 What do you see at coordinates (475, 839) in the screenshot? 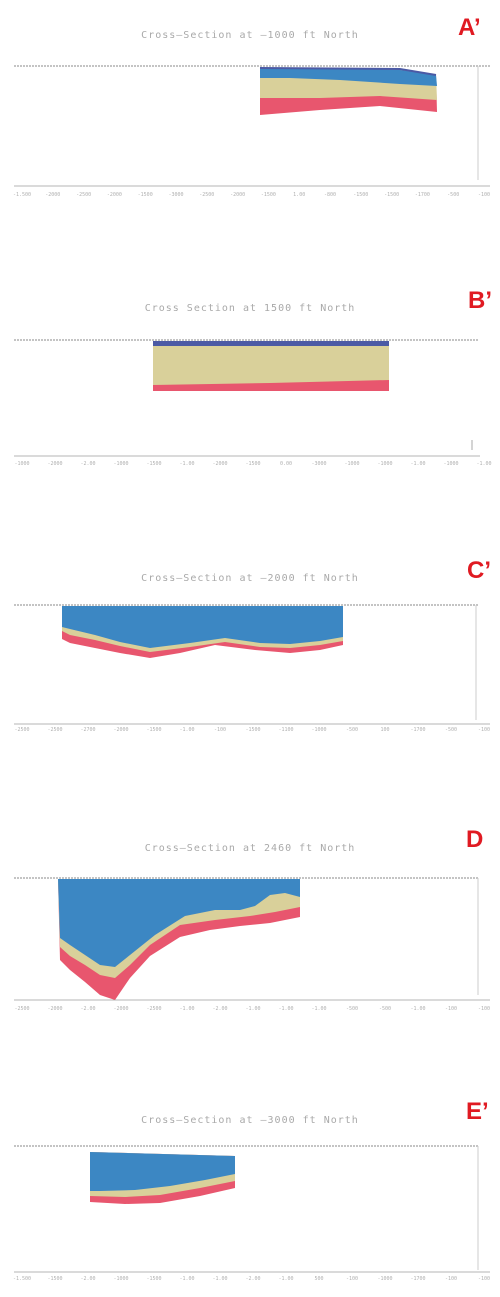
I see `section-letter: D` at bounding box center [475, 839].